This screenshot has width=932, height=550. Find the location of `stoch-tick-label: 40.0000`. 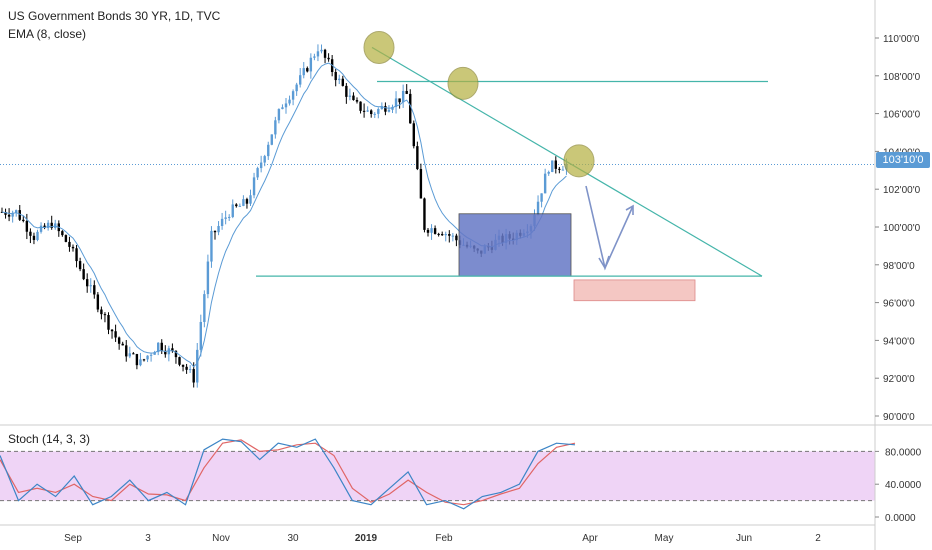

stoch-tick-label: 40.0000 is located at coordinates (903, 485).